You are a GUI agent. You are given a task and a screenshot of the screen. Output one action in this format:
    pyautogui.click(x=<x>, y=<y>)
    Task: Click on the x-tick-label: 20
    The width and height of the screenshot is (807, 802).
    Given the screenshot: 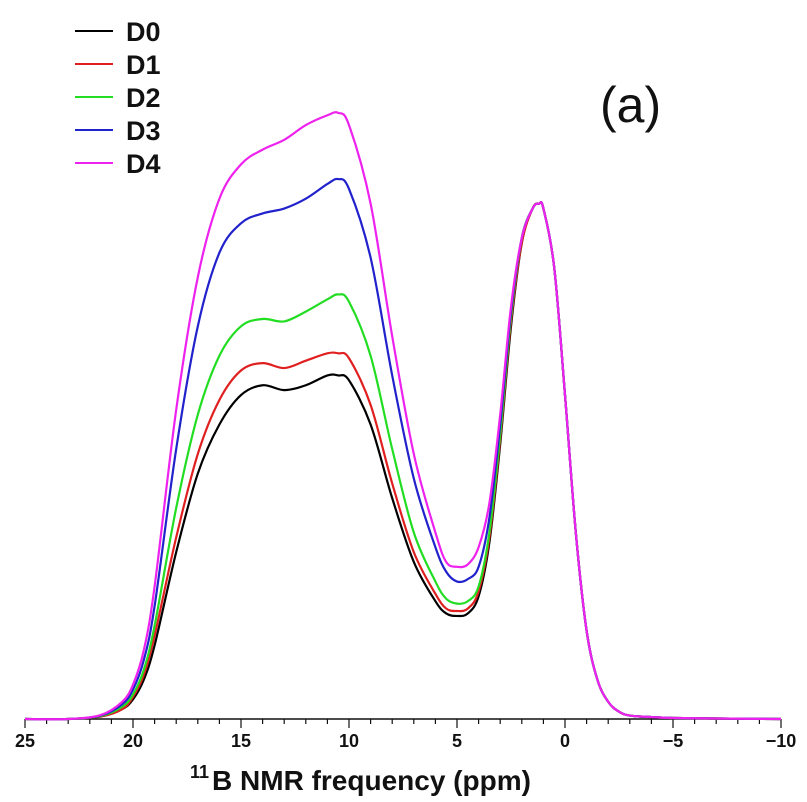 What is the action you would take?
    pyautogui.click(x=133, y=741)
    